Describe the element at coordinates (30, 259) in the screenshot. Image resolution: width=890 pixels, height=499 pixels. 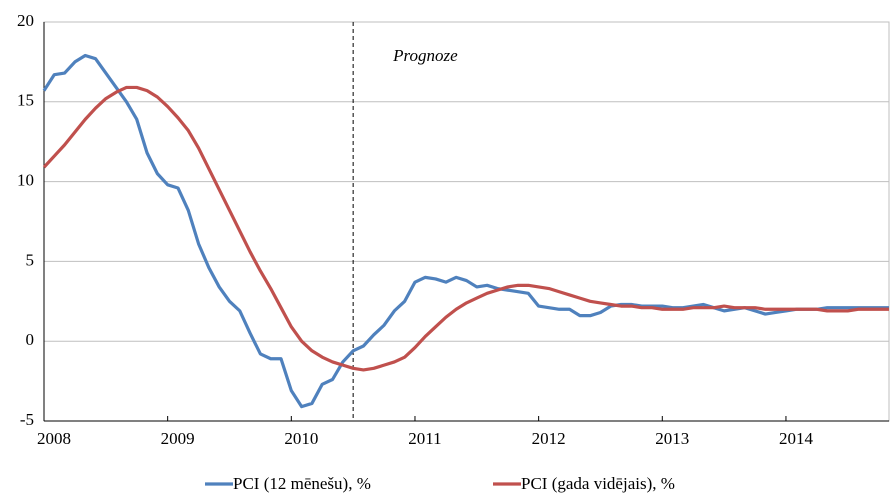
I see `y-tick-label: 5` at that location.